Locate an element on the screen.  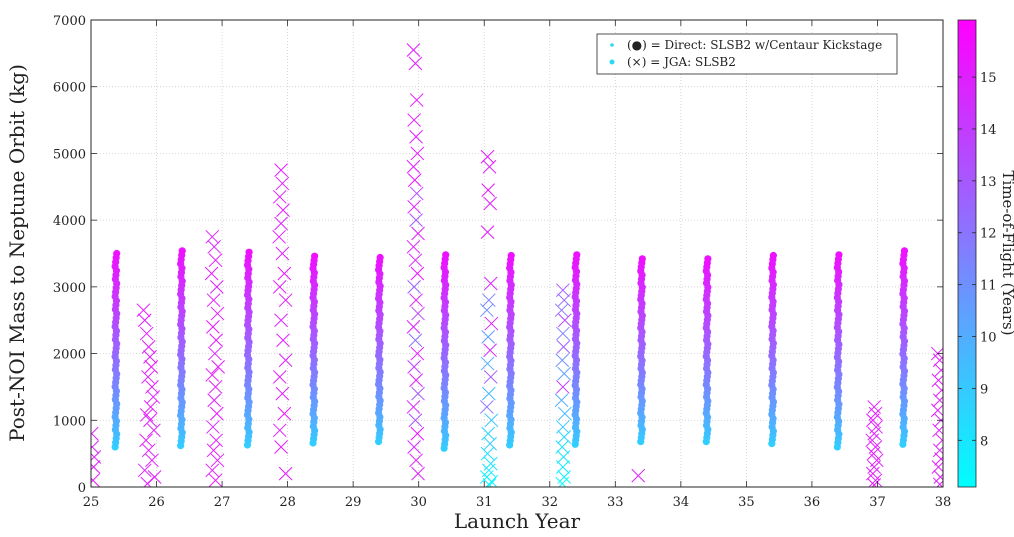
x-axis-label: Launch Year is located at coordinates (517, 521).